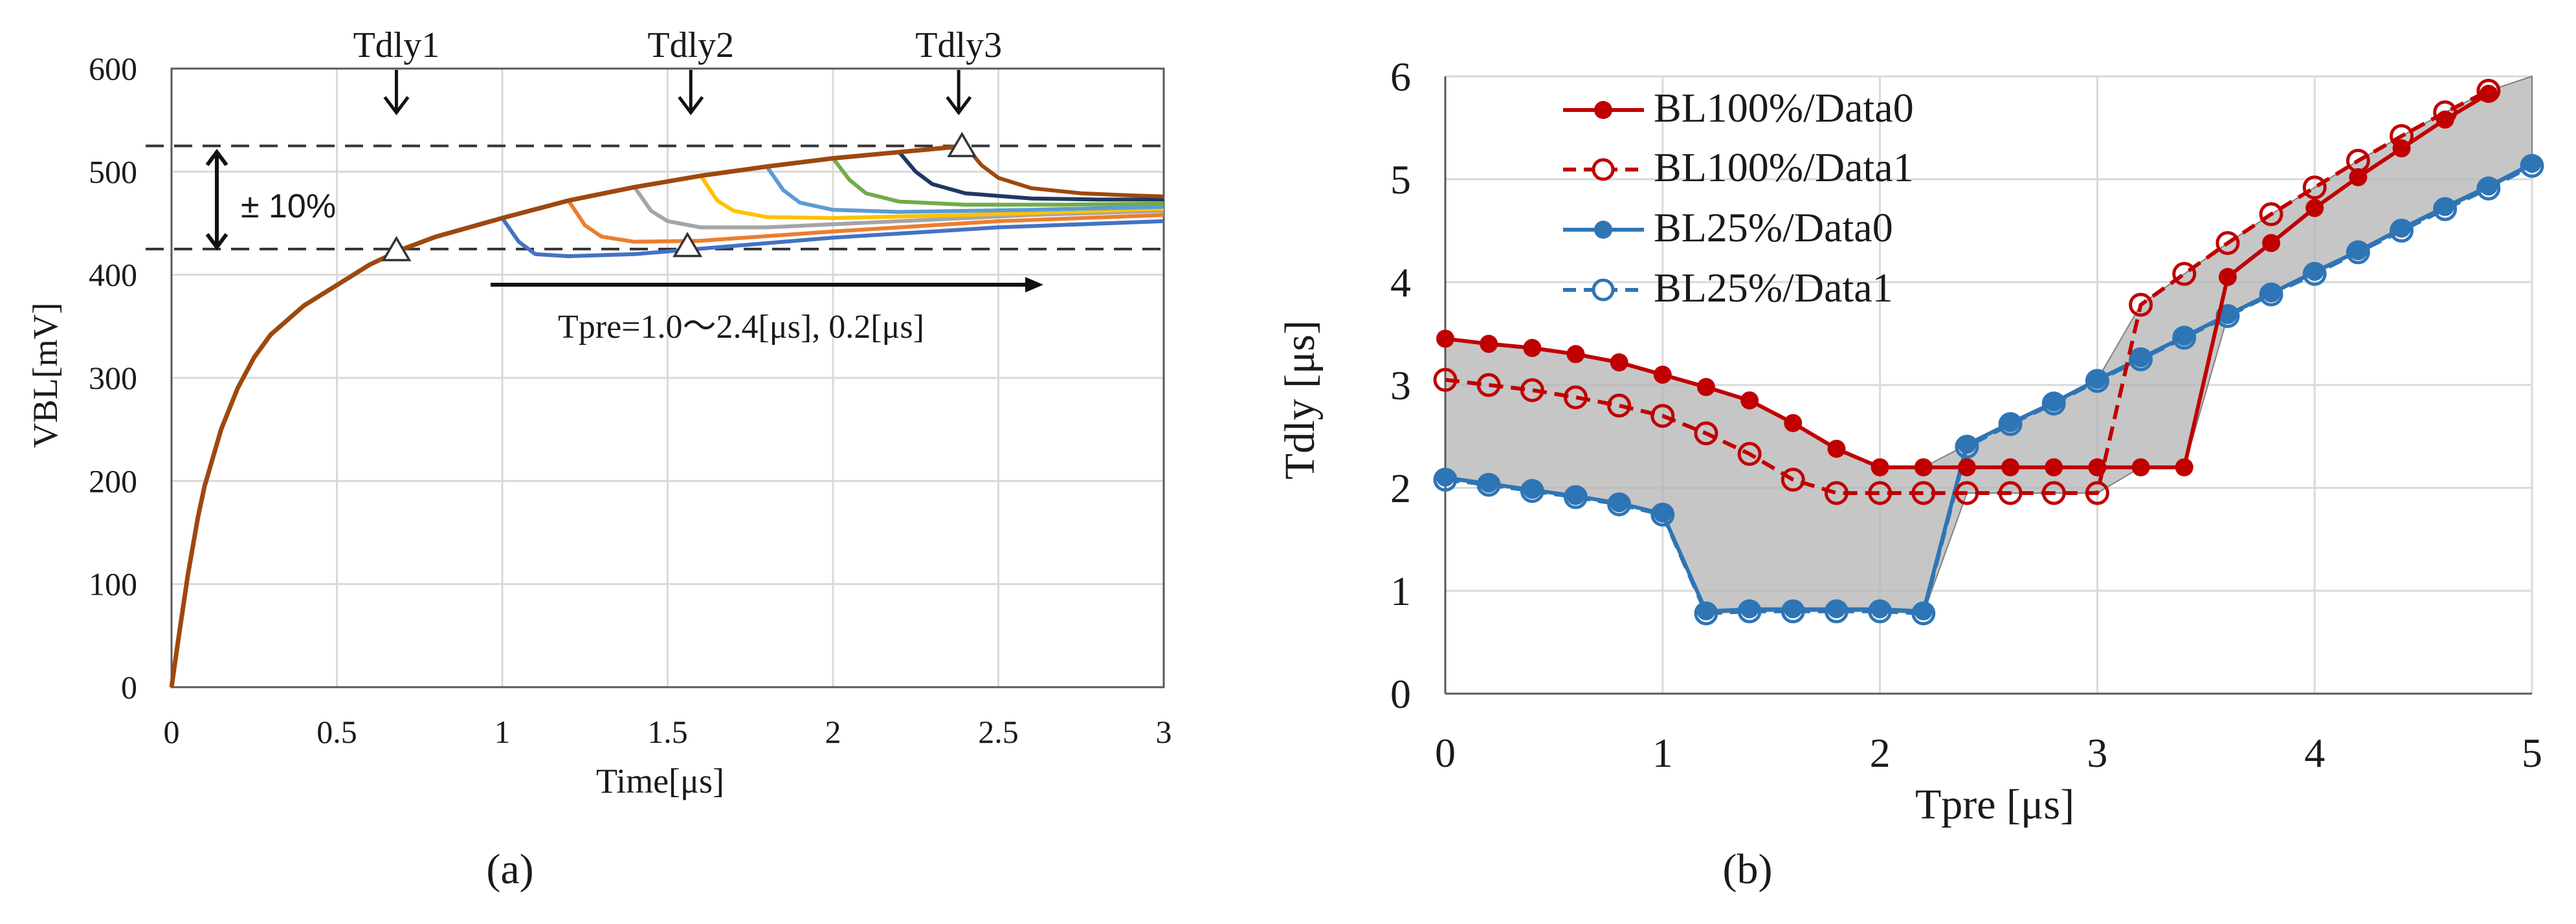 The height and width of the screenshot is (924, 2576). What do you see at coordinates (1988, 753) in the screenshot?
I see `chart-b-x-tick-labels: 0 1 2 3 4 5` at bounding box center [1988, 753].